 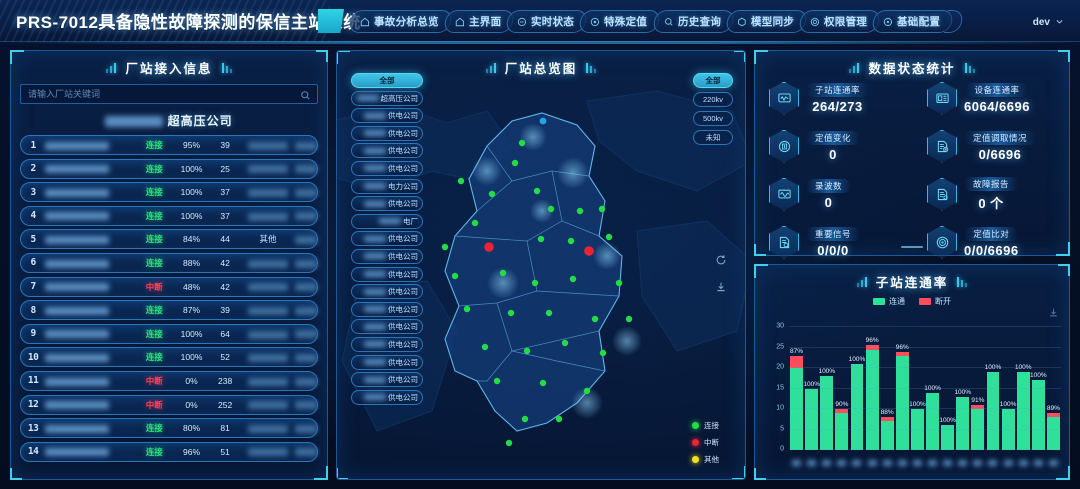 What do you see at coordinates (887, 419) in the screenshot?
I see `chart-bar-segment-disconnected` at bounding box center [887, 419].